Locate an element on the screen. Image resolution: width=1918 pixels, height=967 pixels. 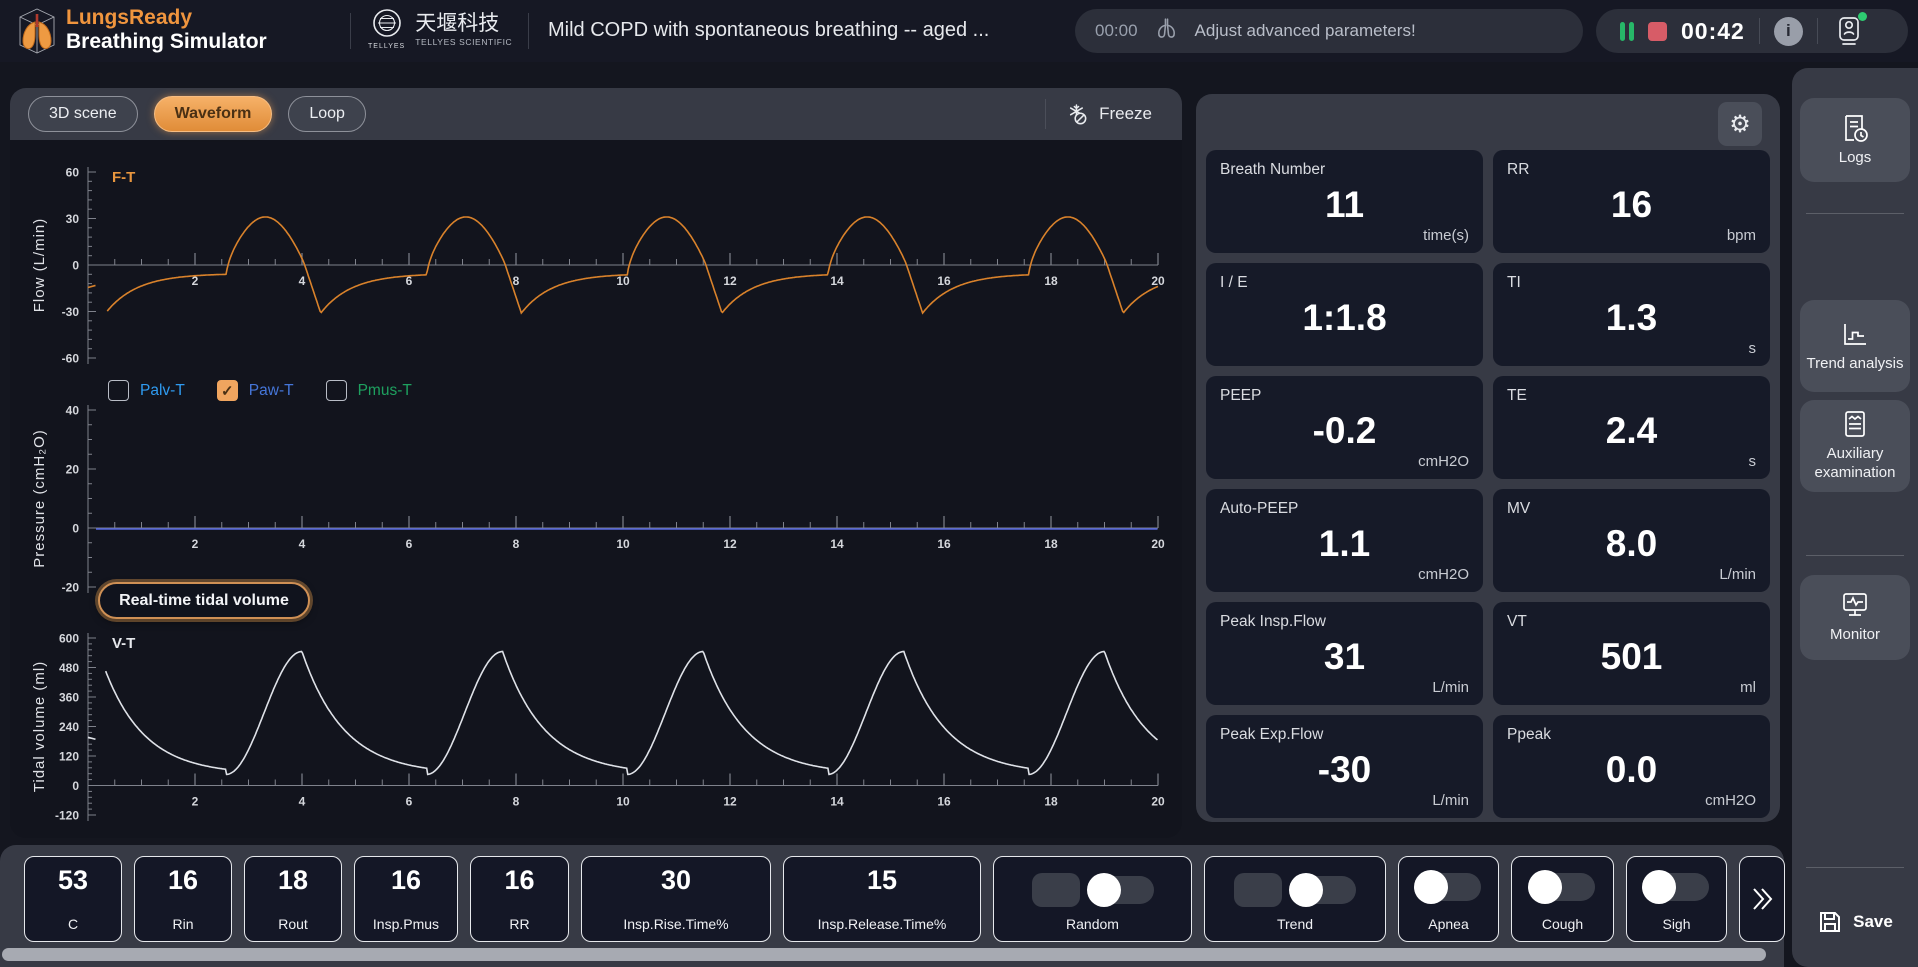
tab-3d-scene: 3D scene is located at coordinates (83, 114).